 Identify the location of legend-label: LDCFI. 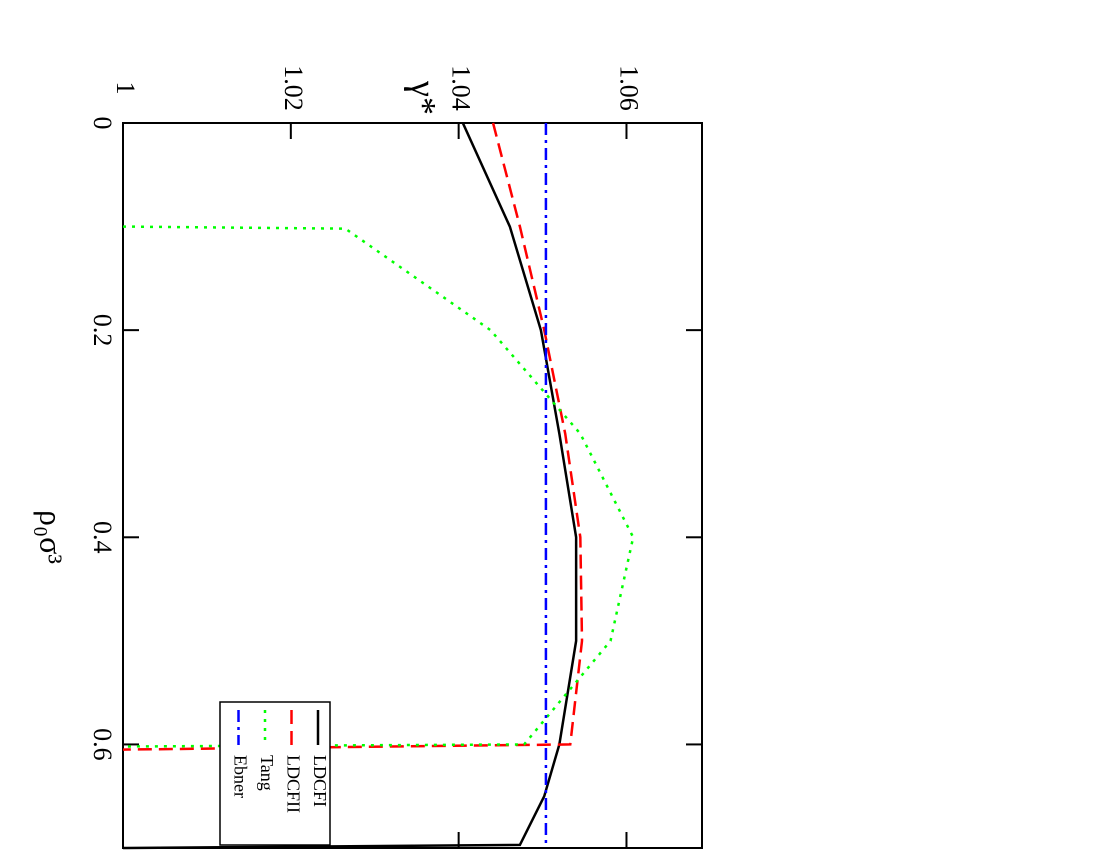
(320, 781).